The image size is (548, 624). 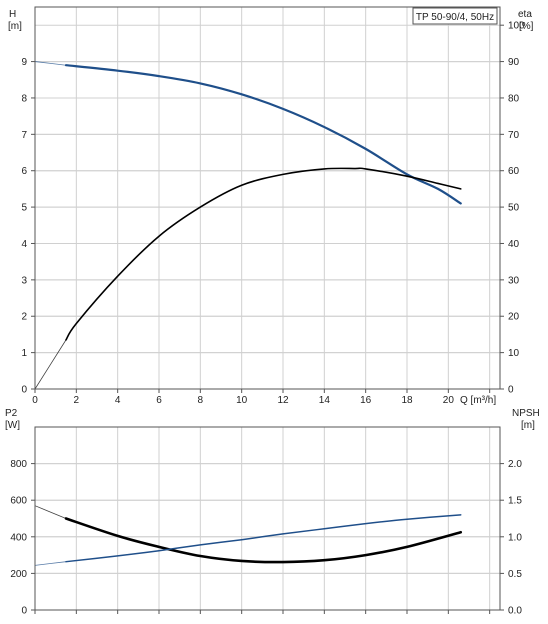 What do you see at coordinates (35, 400) in the screenshot?
I see `x-tick-label: 0` at bounding box center [35, 400].